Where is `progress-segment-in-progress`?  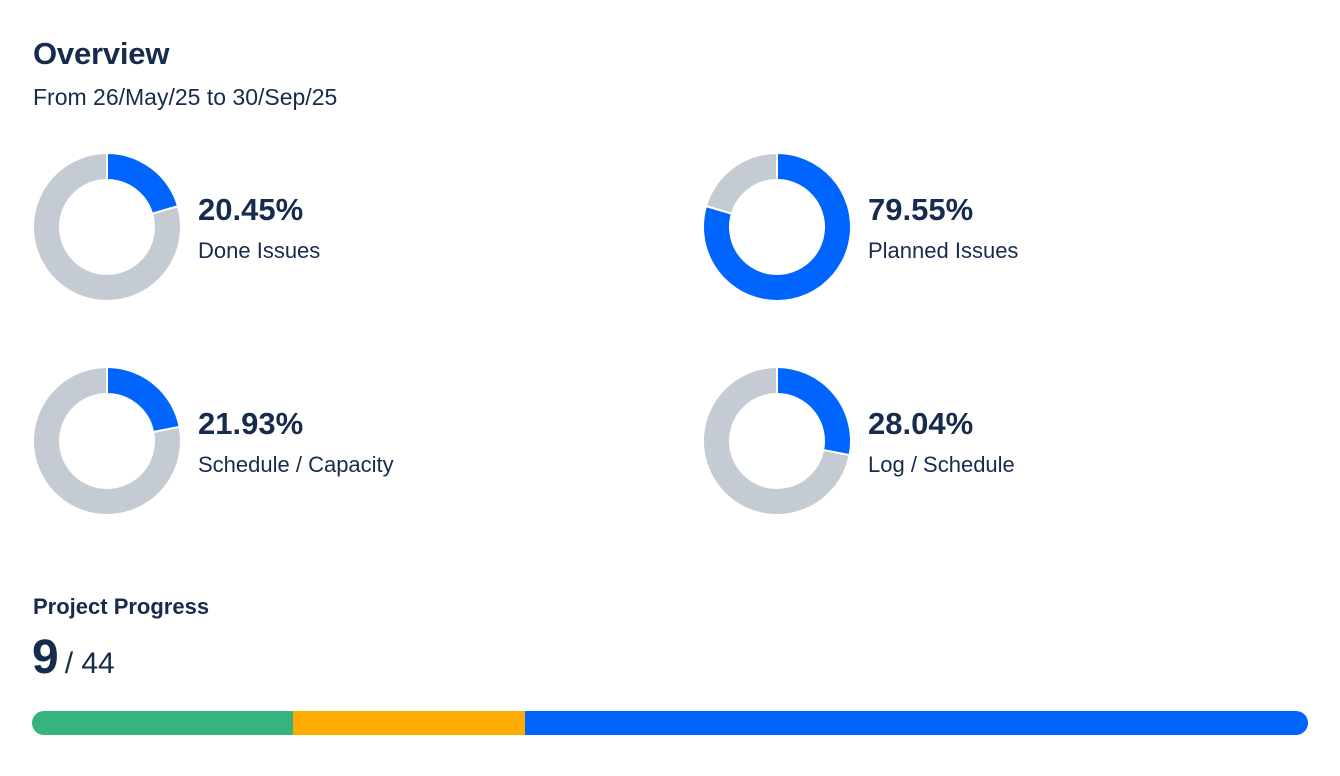
progress-segment-in-progress is located at coordinates (408, 723).